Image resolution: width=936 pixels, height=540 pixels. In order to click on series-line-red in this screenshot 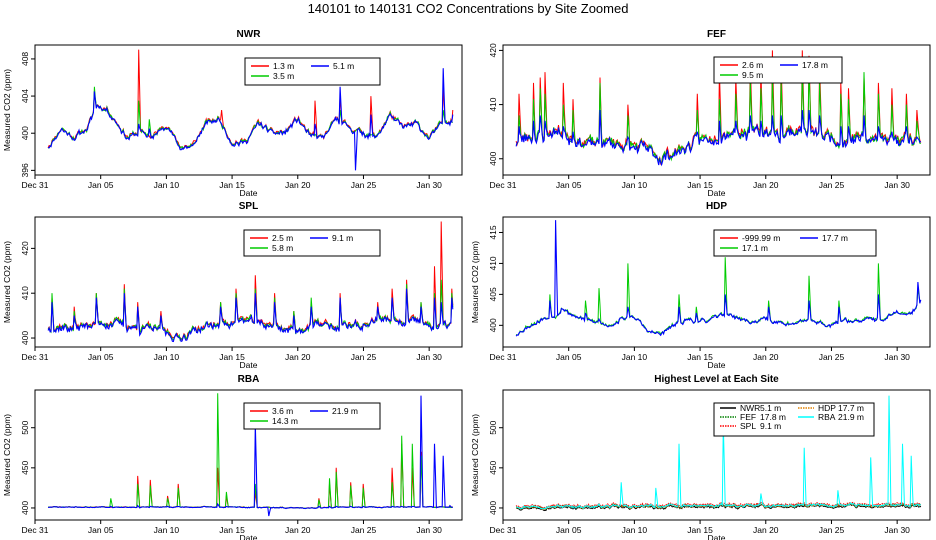, I will do `click(250, 476)`.